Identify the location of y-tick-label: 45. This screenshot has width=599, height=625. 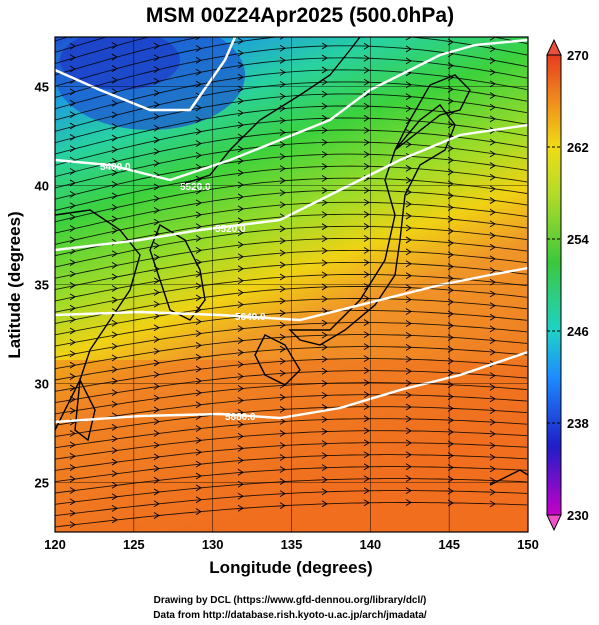
(42, 87).